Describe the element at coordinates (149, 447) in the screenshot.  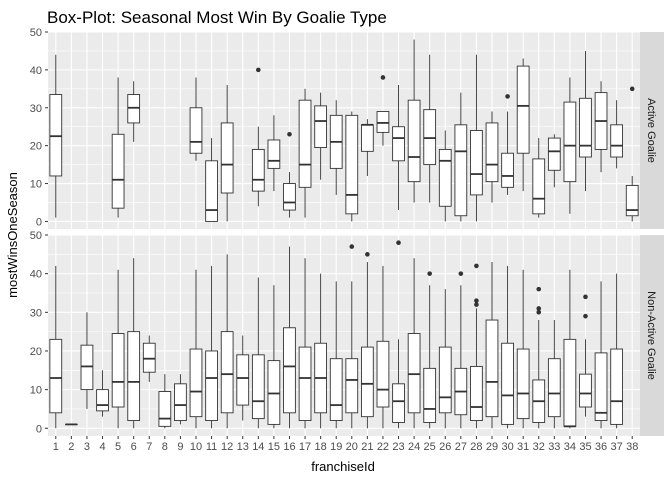
I see `x-tick-label: 7` at that location.